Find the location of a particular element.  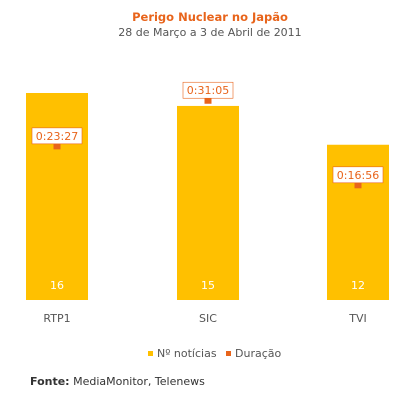

source-note: Fonte: MediaMonitor, Telenews is located at coordinates (117, 381).